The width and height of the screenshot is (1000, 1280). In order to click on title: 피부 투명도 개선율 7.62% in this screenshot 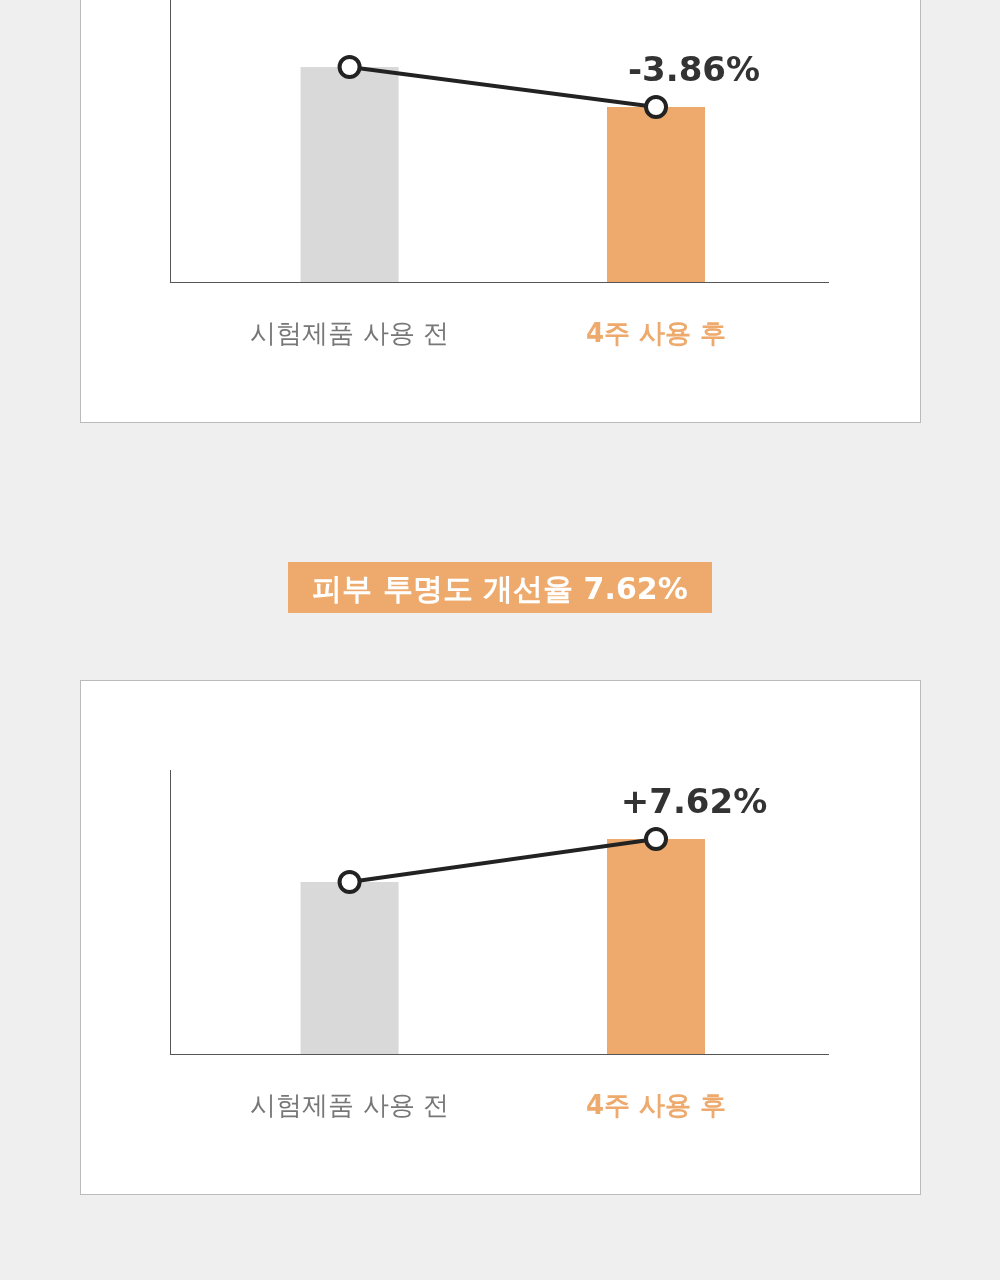, I will do `click(500, 587)`.